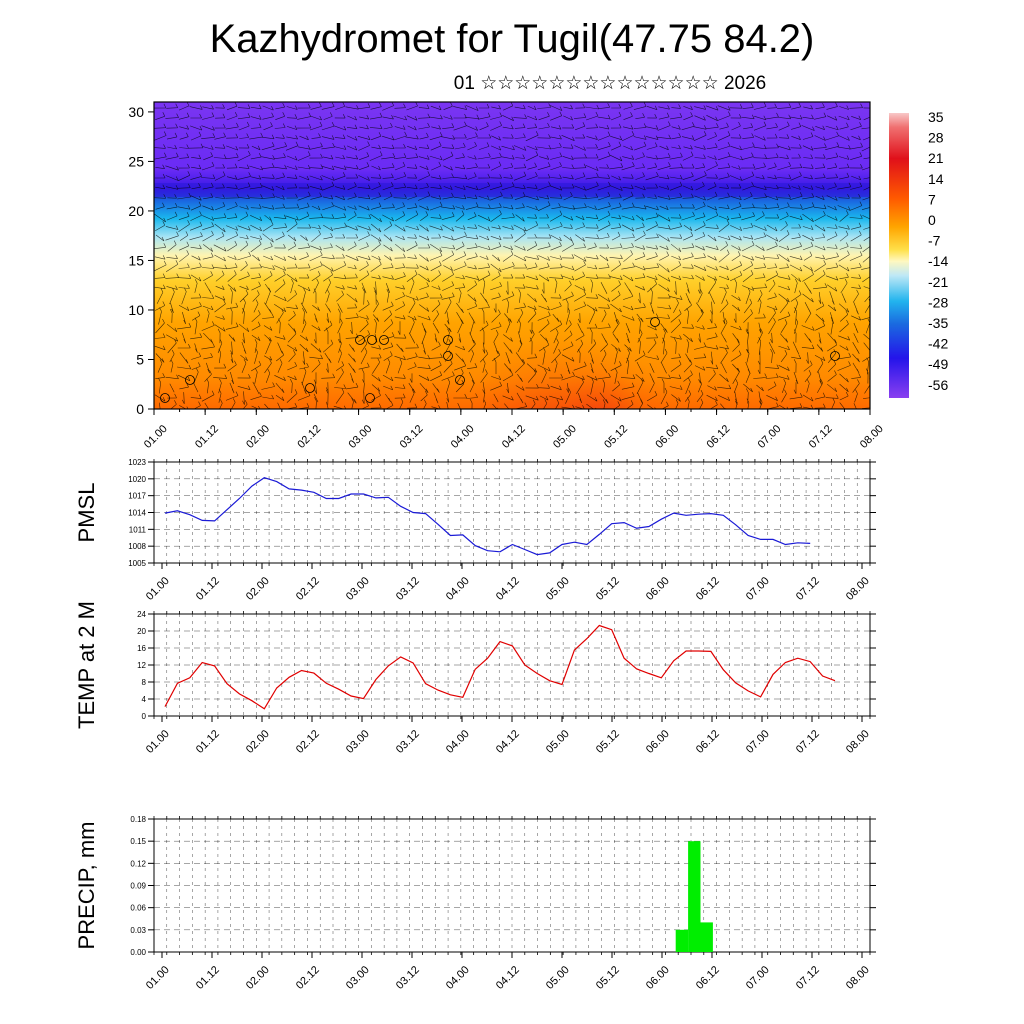  Describe the element at coordinates (821, 437) in the screenshot. I see `heatmap-x-tick-label: 07.12` at that location.